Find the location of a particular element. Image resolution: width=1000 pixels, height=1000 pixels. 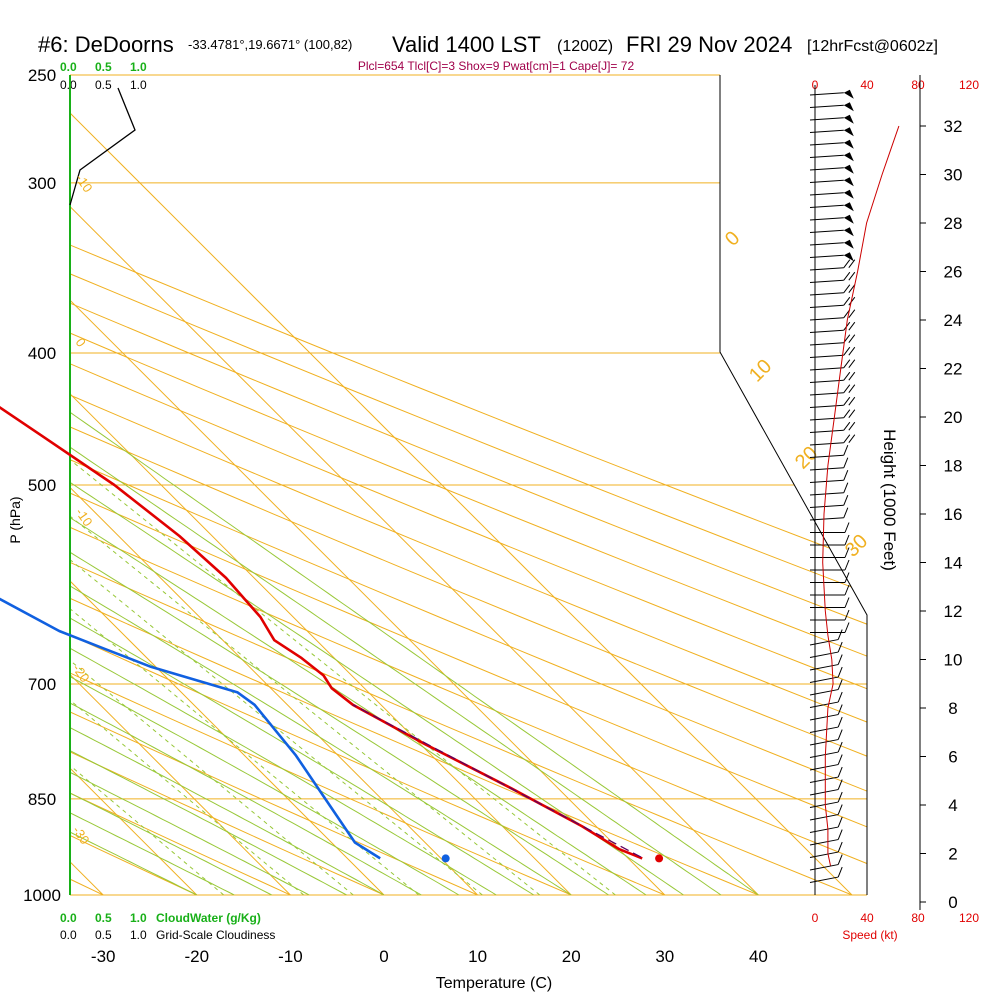

theta-label: -30 is located at coordinates (81, 835).